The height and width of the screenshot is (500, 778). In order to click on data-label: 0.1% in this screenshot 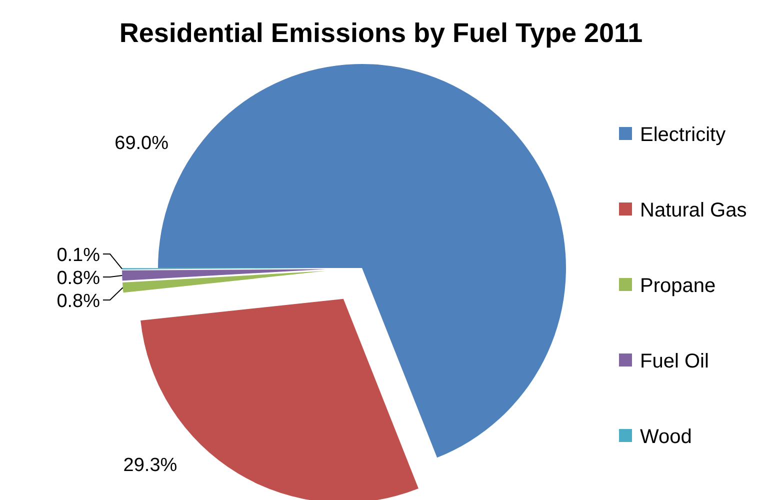, I will do `click(78, 255)`.